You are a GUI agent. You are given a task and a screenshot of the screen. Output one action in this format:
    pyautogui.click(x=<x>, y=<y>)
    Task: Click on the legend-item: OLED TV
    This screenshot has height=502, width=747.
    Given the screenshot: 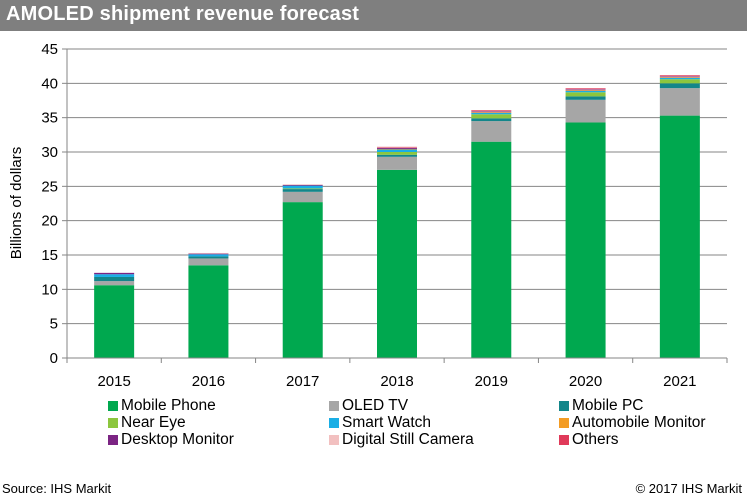 What is the action you would take?
    pyautogui.click(x=368, y=406)
    